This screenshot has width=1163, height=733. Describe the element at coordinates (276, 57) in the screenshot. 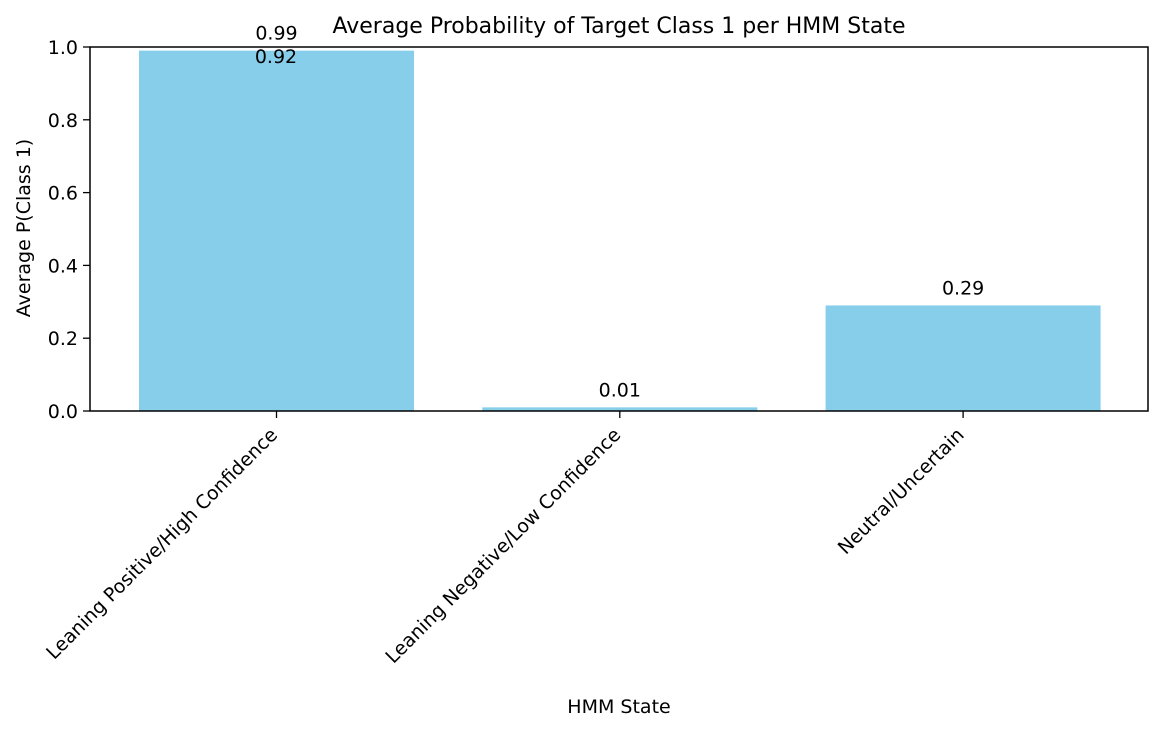

I see `annotation-label: 0.92` at that location.